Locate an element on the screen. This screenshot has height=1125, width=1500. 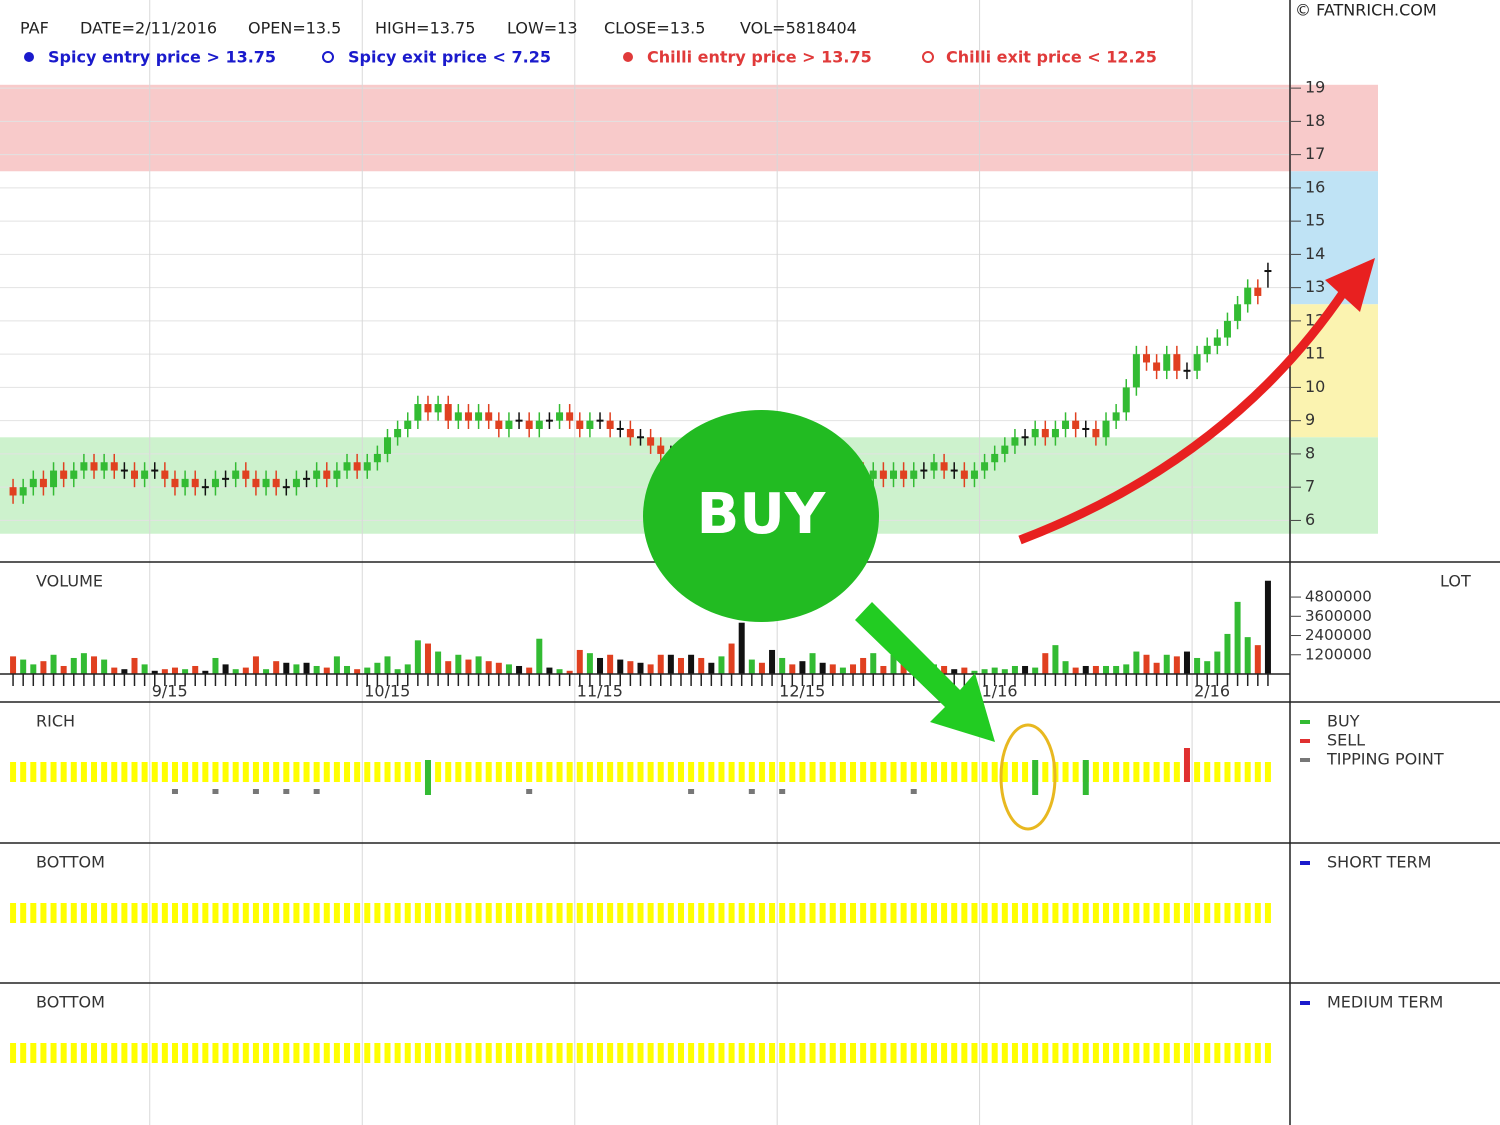
x-tick-label: 1/16 is located at coordinates (1000, 691).